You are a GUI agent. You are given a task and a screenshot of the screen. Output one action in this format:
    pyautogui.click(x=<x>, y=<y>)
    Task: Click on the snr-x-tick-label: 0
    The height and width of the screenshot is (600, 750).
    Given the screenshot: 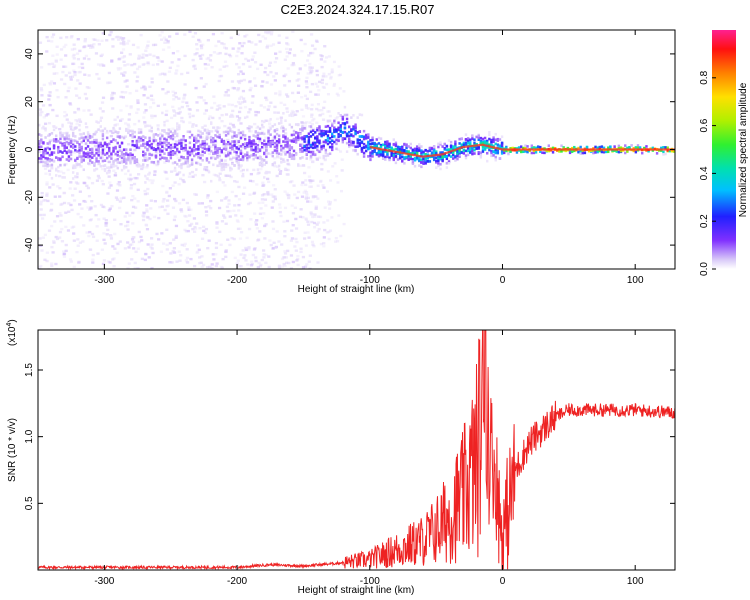 What is the action you would take?
    pyautogui.click(x=503, y=581)
    